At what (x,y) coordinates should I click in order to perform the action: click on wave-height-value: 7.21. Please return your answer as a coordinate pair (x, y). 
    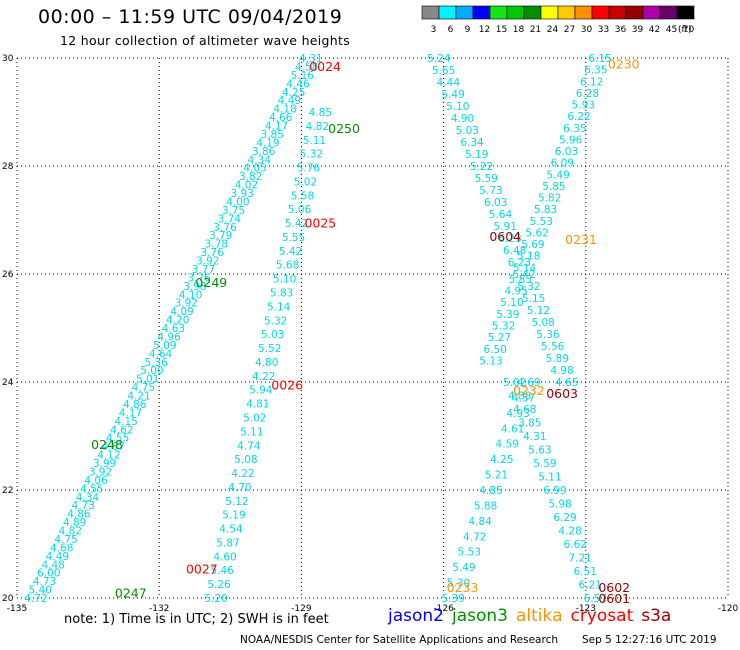
    Looking at the image, I should click on (579, 559).